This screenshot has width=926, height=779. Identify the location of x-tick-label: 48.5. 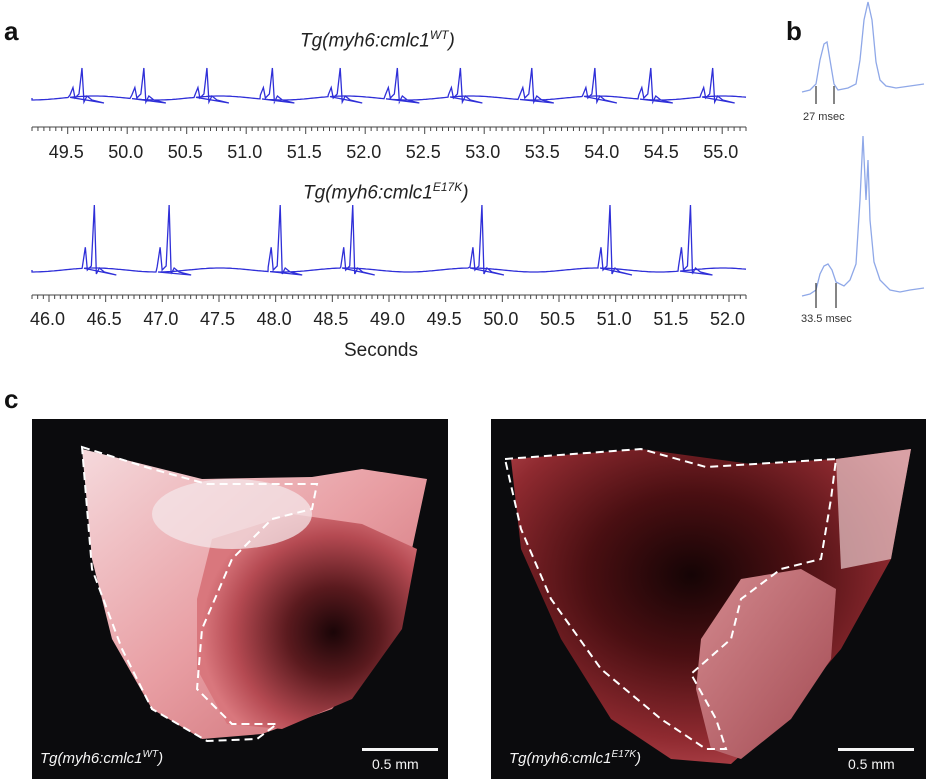
(331, 319).